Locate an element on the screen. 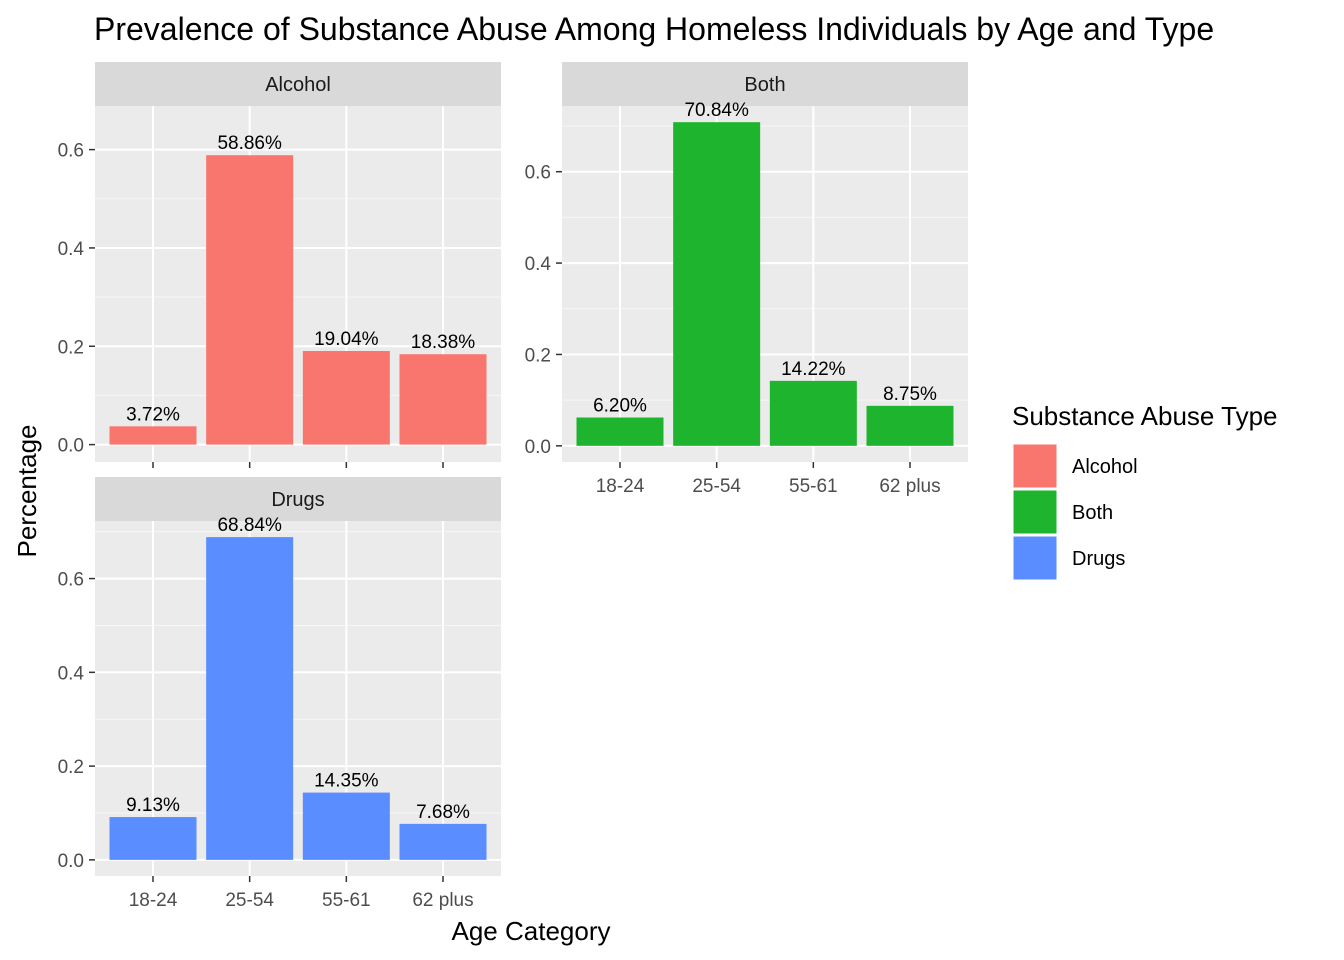 This screenshot has width=1344, height=960. plot-background-drugs is located at coordinates (298, 698).